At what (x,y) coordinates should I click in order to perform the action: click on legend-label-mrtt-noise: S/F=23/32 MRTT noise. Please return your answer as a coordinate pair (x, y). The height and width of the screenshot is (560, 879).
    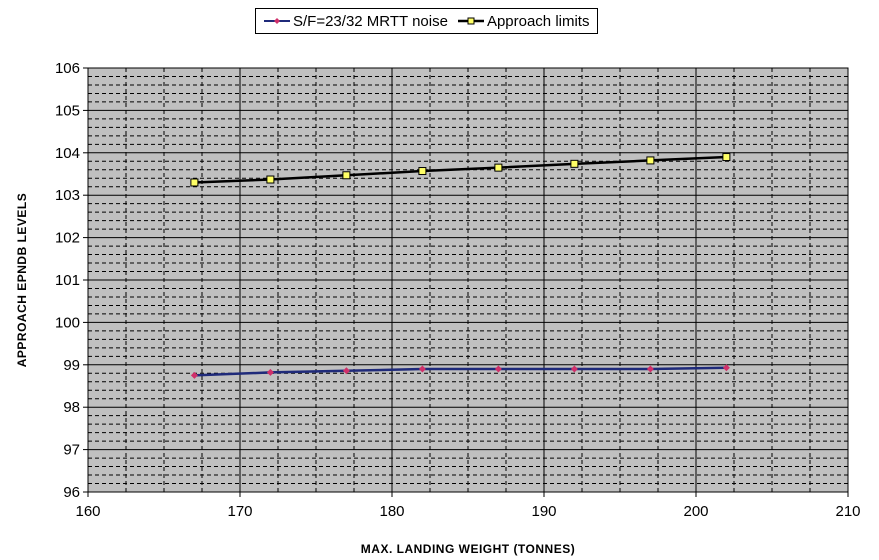
    Looking at the image, I should click on (370, 21).